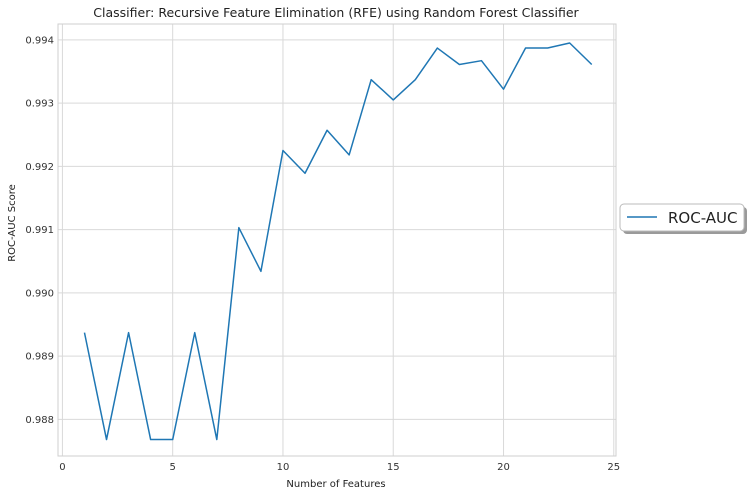 The height and width of the screenshot is (496, 750). What do you see at coordinates (62, 467) in the screenshot?
I see `x-tick-label: 0` at bounding box center [62, 467].